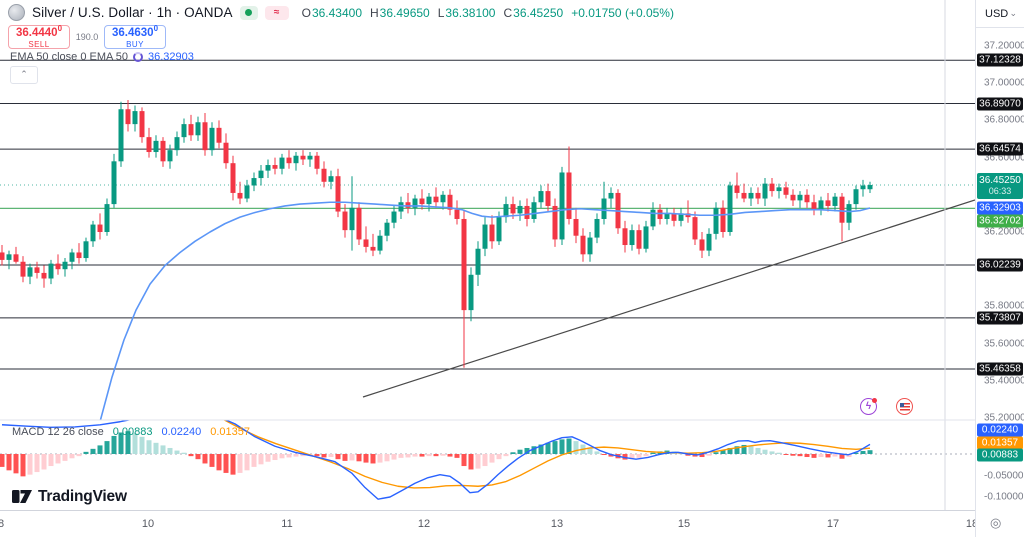 The width and height of the screenshot is (1024, 537). I want to click on time-axis-label: 11, so click(287, 524).